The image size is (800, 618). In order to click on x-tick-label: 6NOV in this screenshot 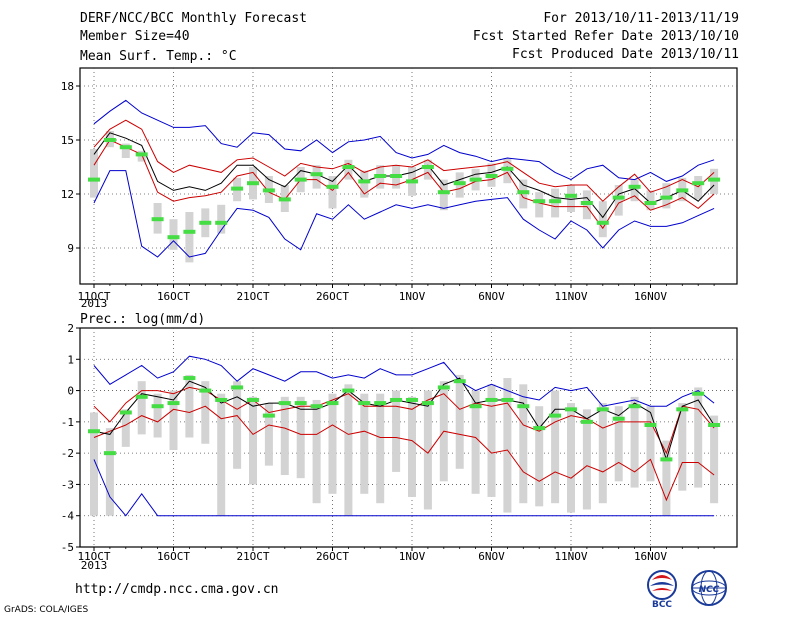, I will do `click(491, 556)`.